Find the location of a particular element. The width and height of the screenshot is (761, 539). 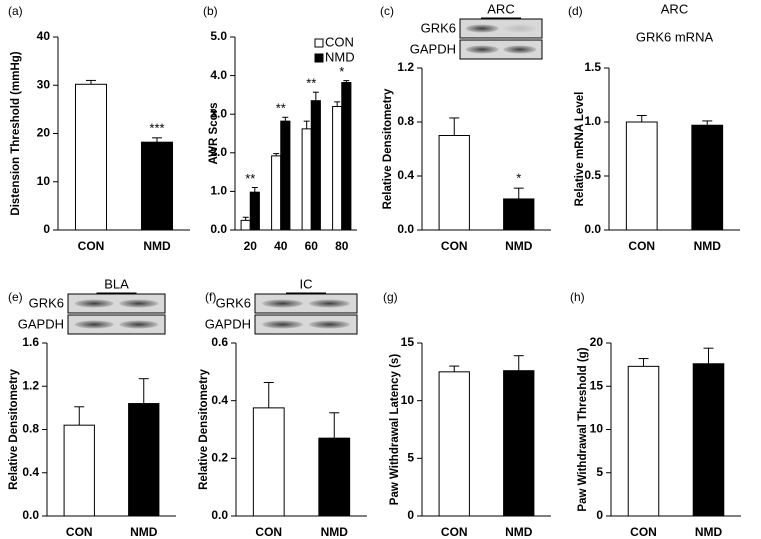

y-tick-label: 0.2 is located at coordinates (219, 458).